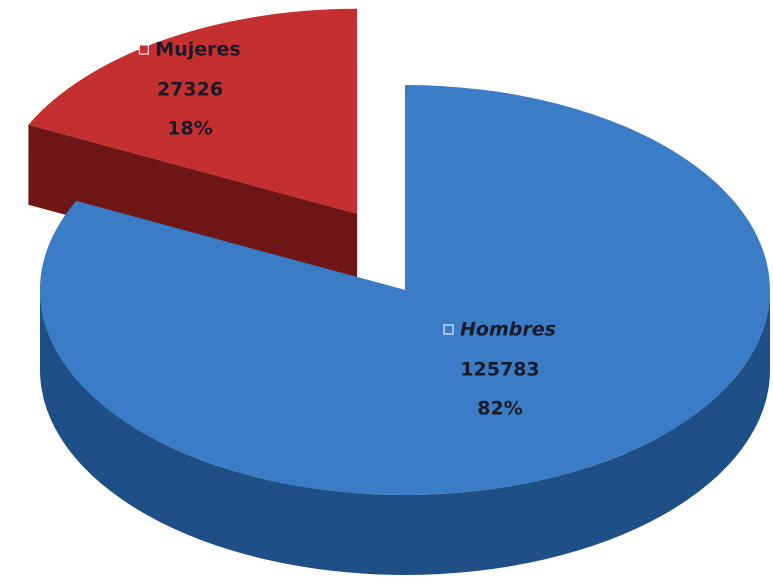  What do you see at coordinates (193, 209) in the screenshot?
I see `slice-cut-face` at bounding box center [193, 209].